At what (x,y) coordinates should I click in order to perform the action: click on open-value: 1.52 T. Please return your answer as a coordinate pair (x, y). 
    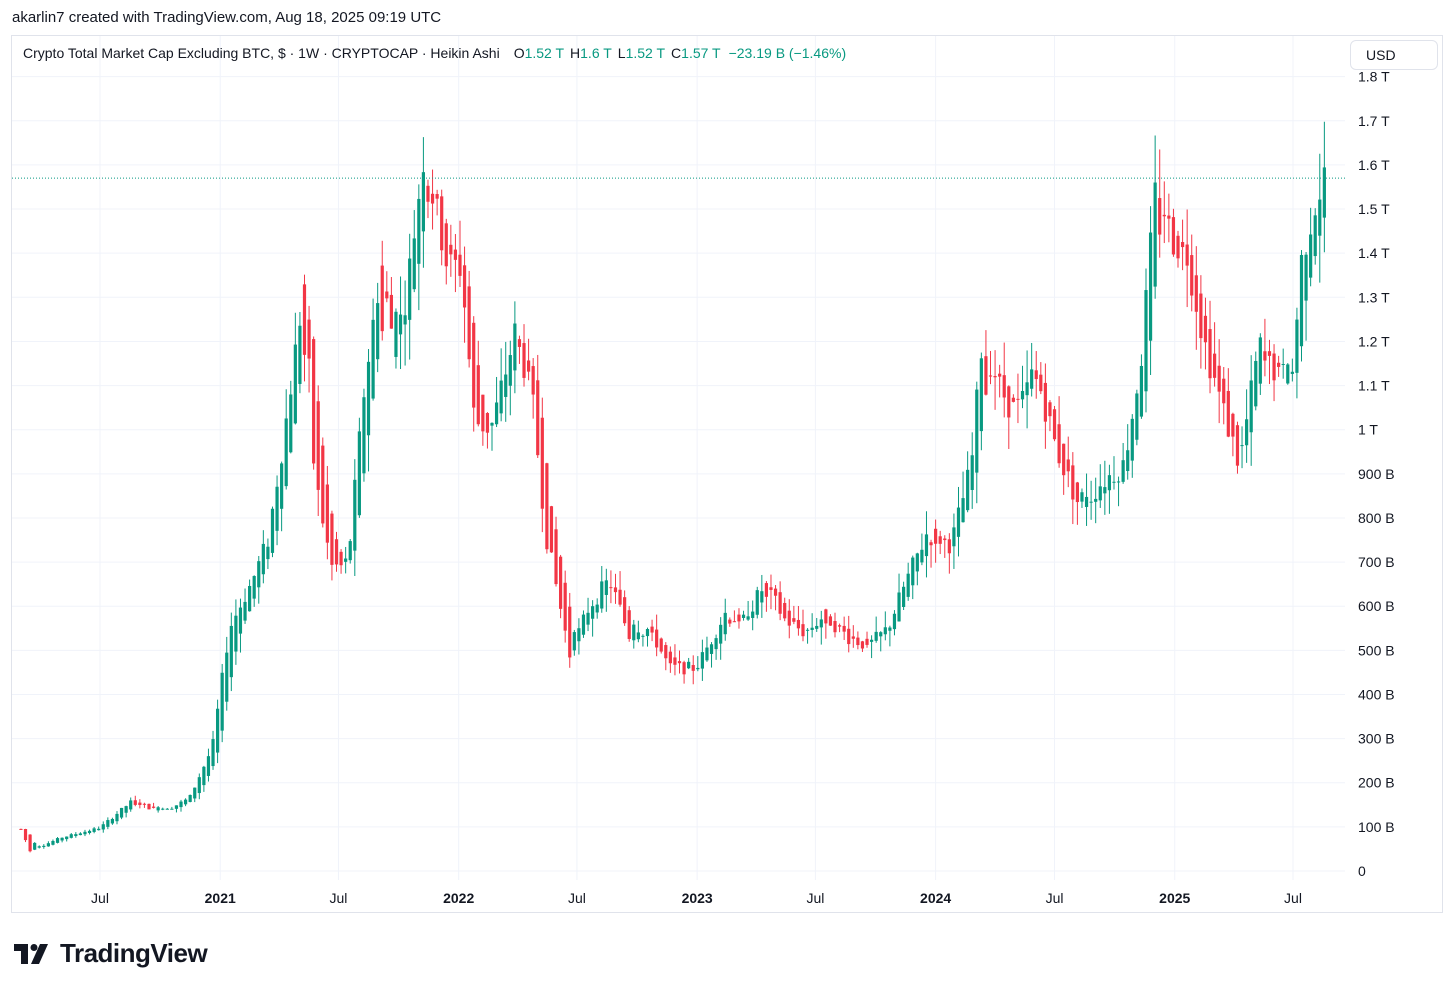
    Looking at the image, I should click on (544, 53).